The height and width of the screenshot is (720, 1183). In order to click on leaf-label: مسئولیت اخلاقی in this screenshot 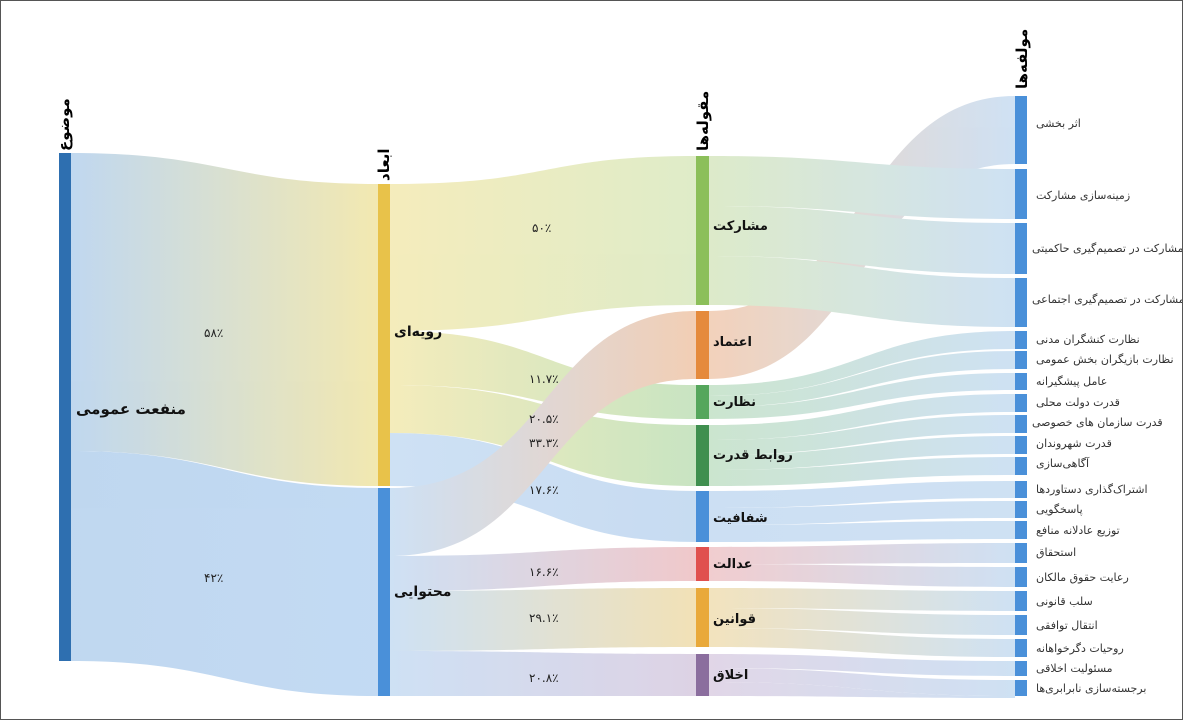, I will do `click(1074, 668)`.